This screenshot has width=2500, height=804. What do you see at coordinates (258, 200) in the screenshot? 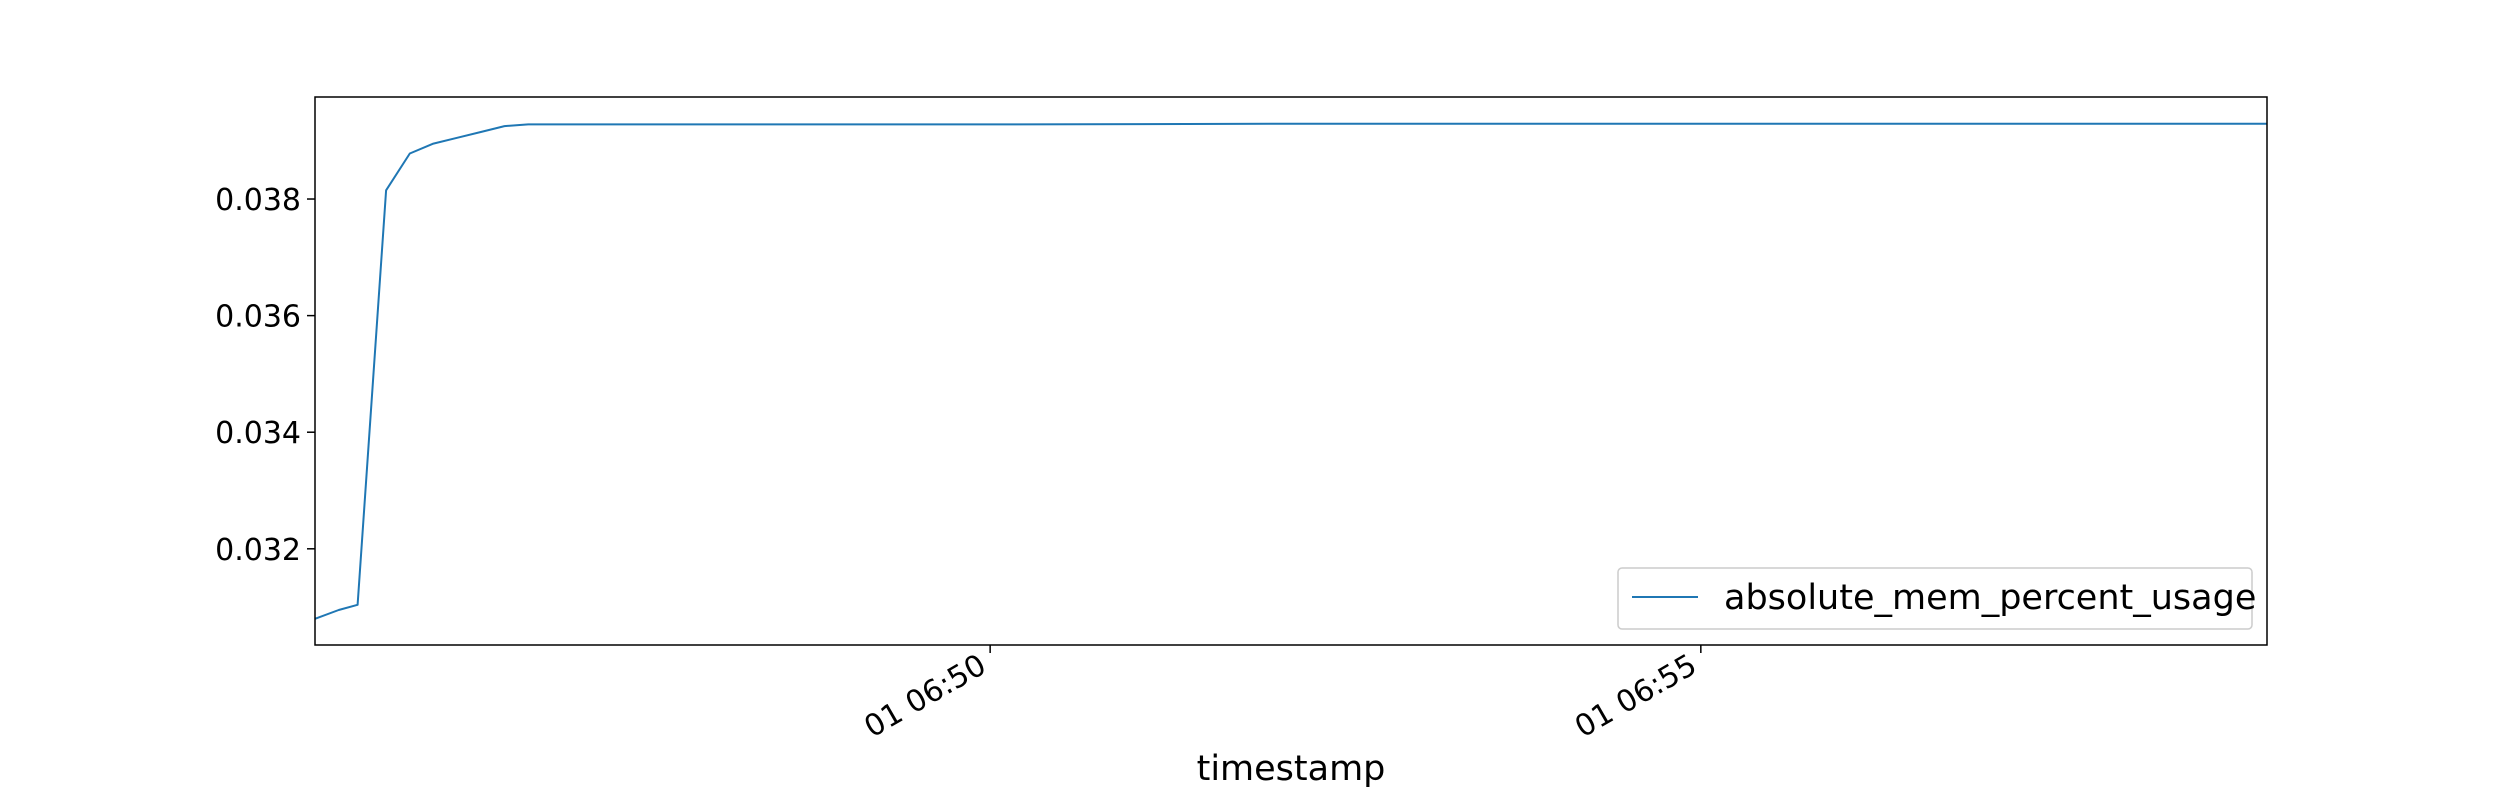
I see `y-tick-label: 0.038` at bounding box center [258, 200].